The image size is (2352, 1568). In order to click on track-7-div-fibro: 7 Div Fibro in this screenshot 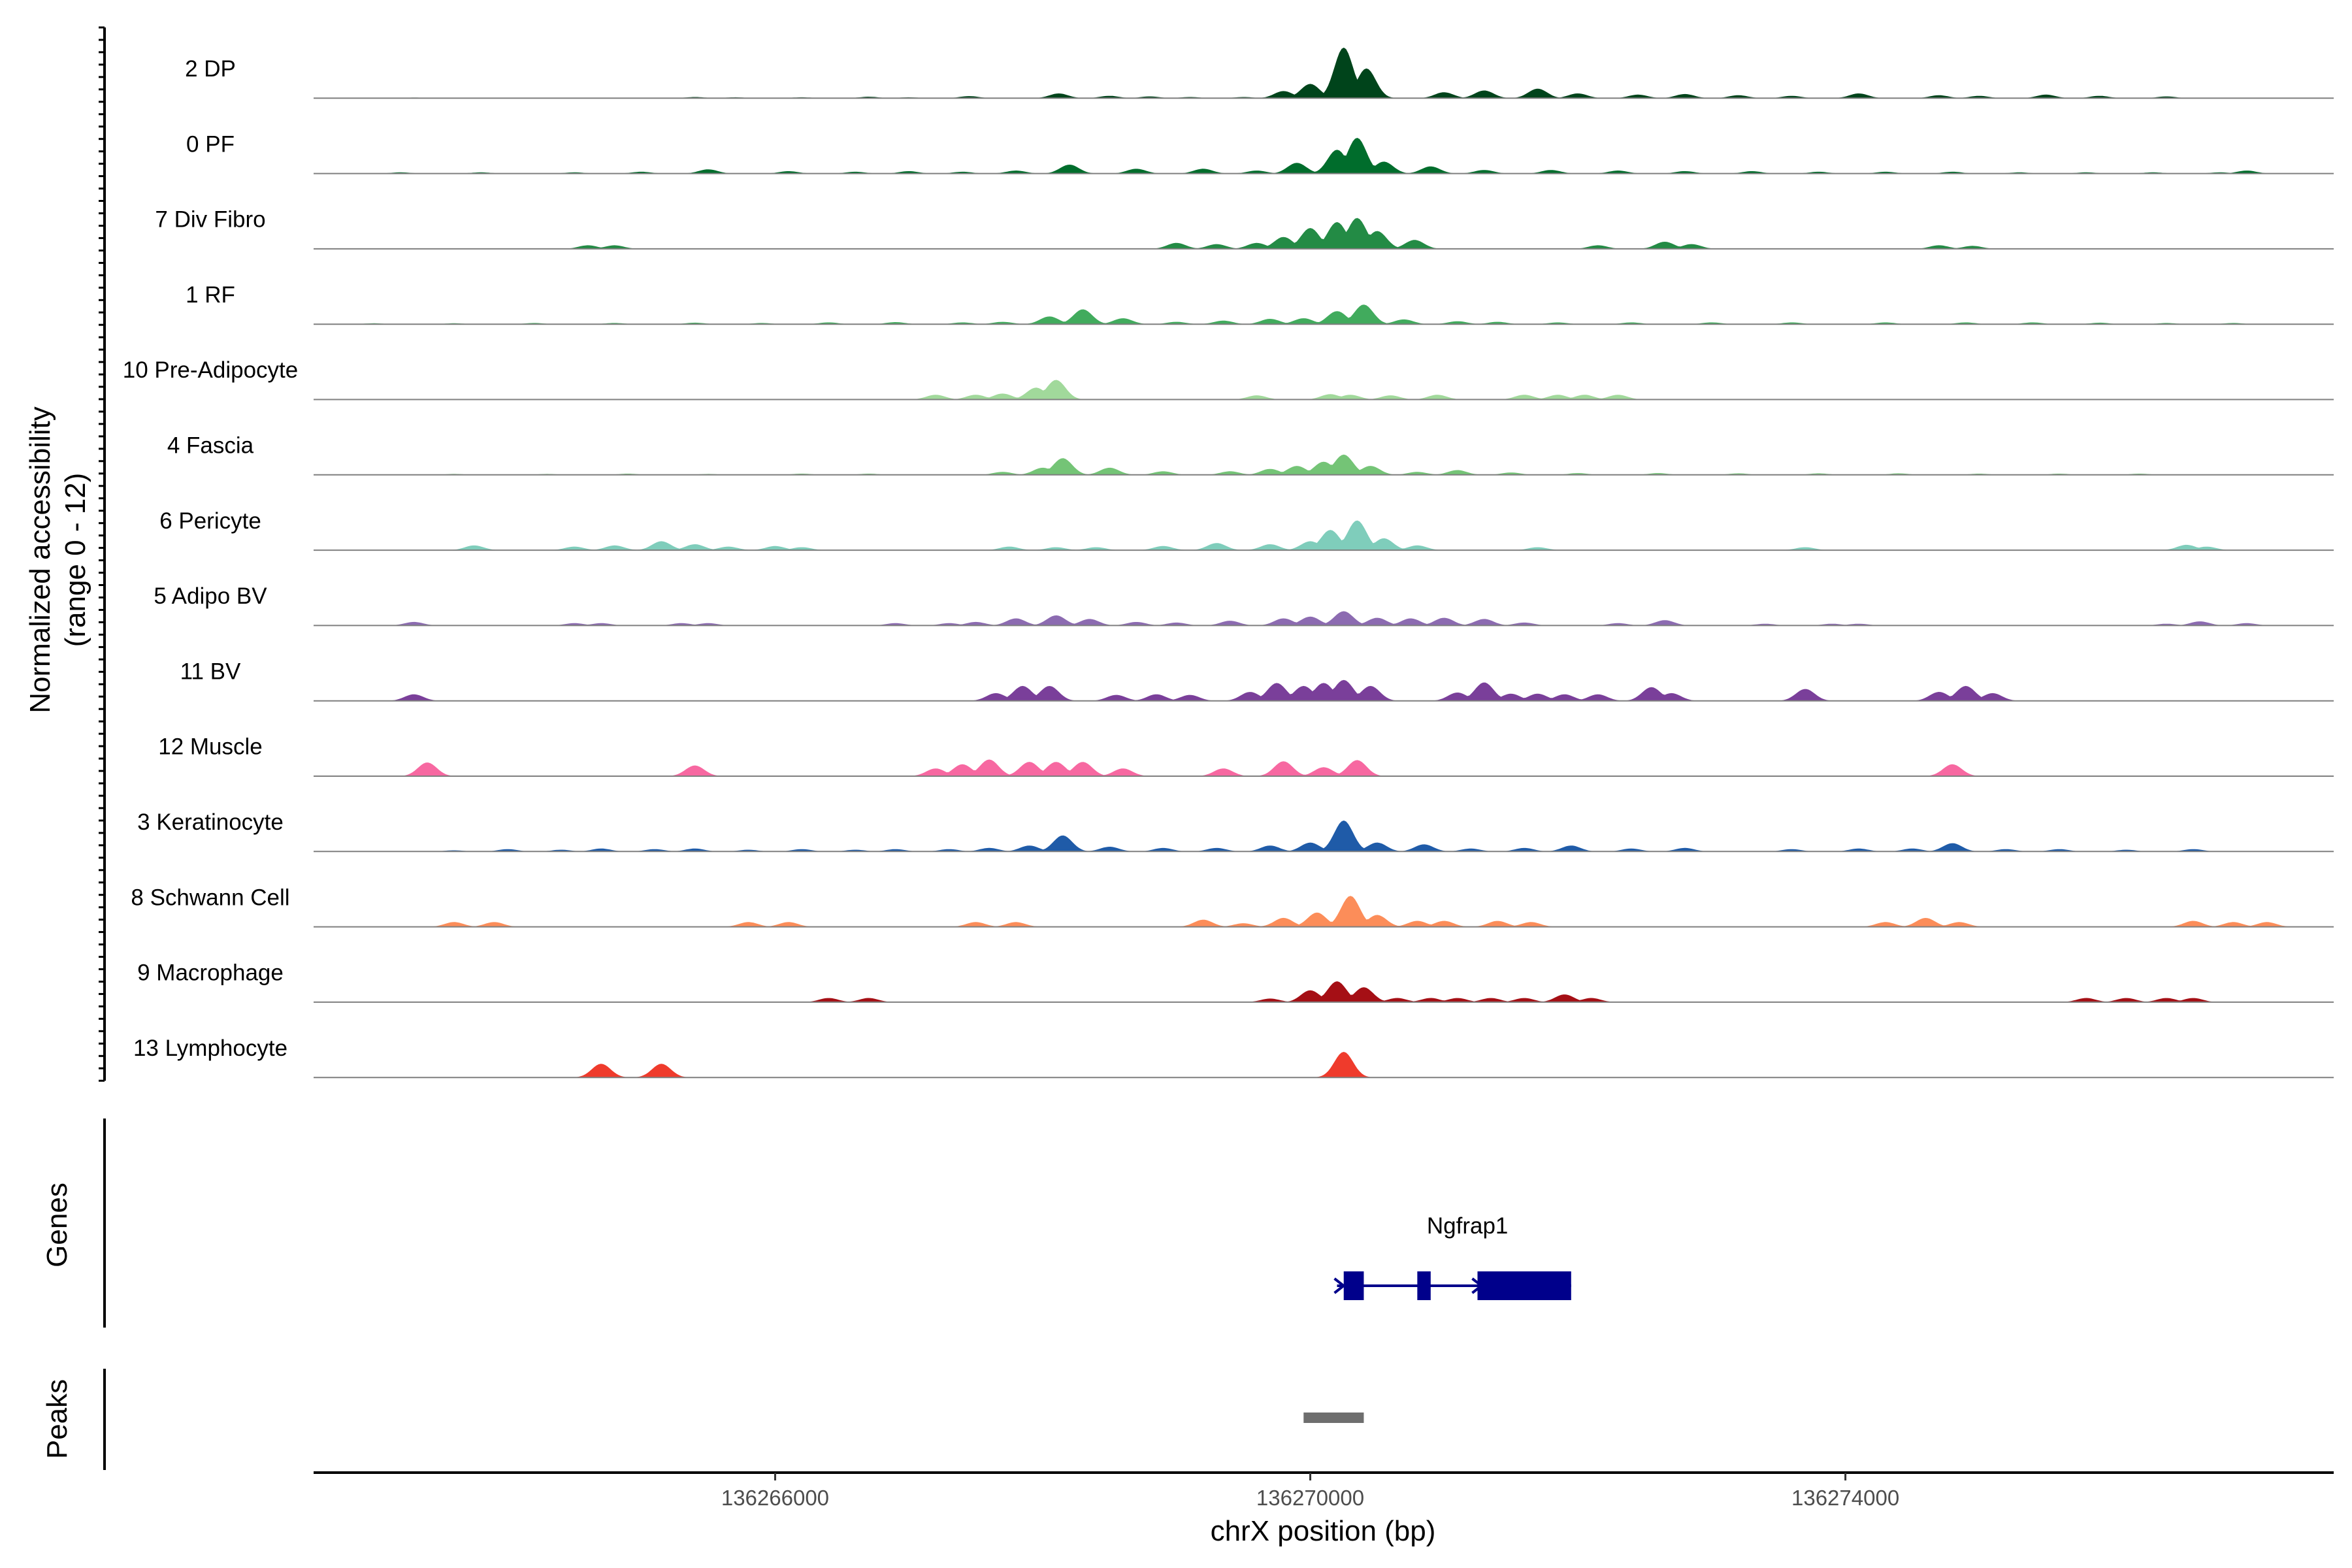, I will do `click(1244, 228)`.